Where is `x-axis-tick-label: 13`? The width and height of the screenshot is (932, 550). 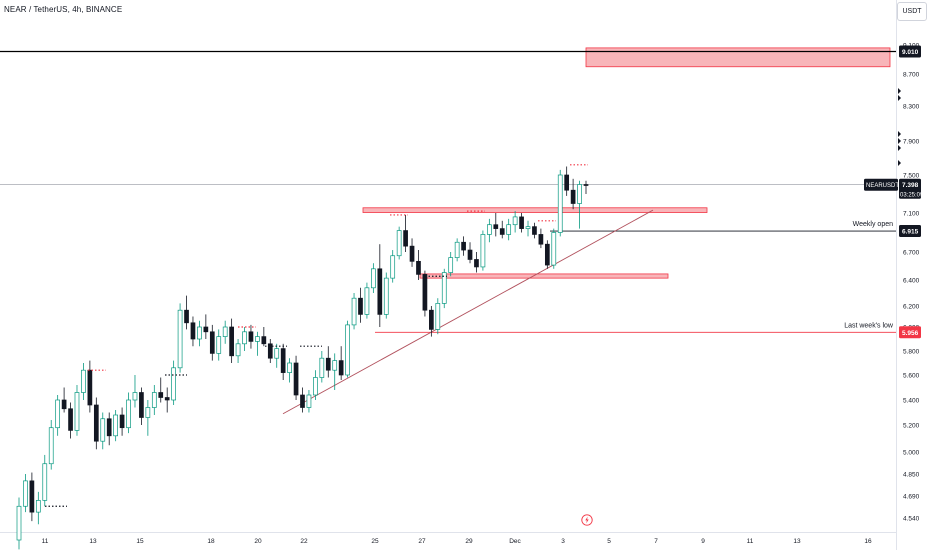 x-axis-tick-label: 13 is located at coordinates (93, 541).